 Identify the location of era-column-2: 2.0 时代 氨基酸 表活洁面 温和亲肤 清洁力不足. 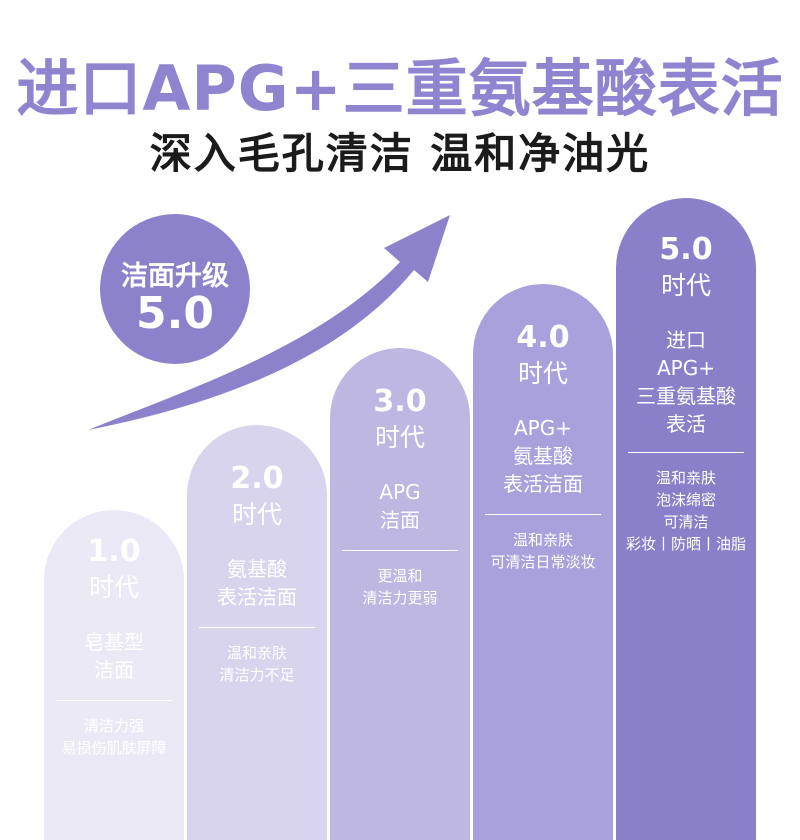
(257, 632).